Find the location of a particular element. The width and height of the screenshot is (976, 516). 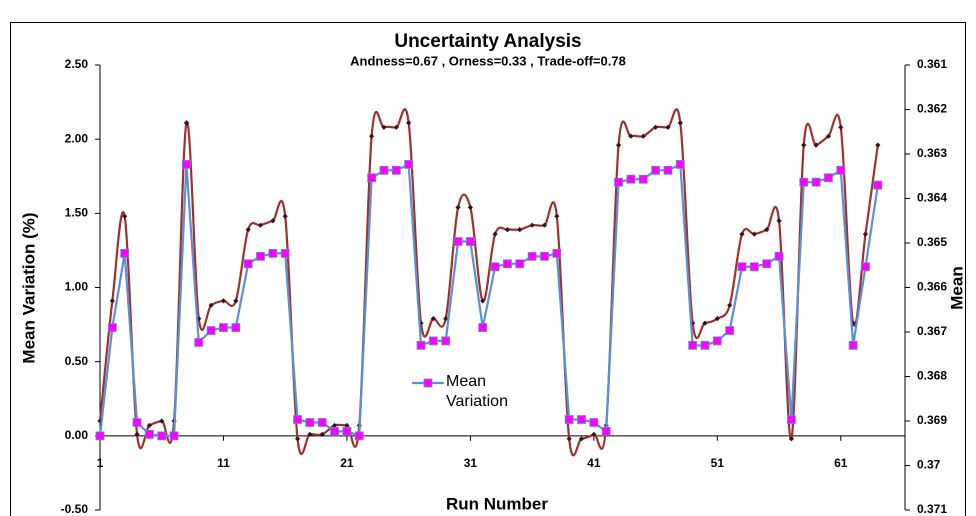

y2-tick-label: 0.363 is located at coordinates (932, 153).